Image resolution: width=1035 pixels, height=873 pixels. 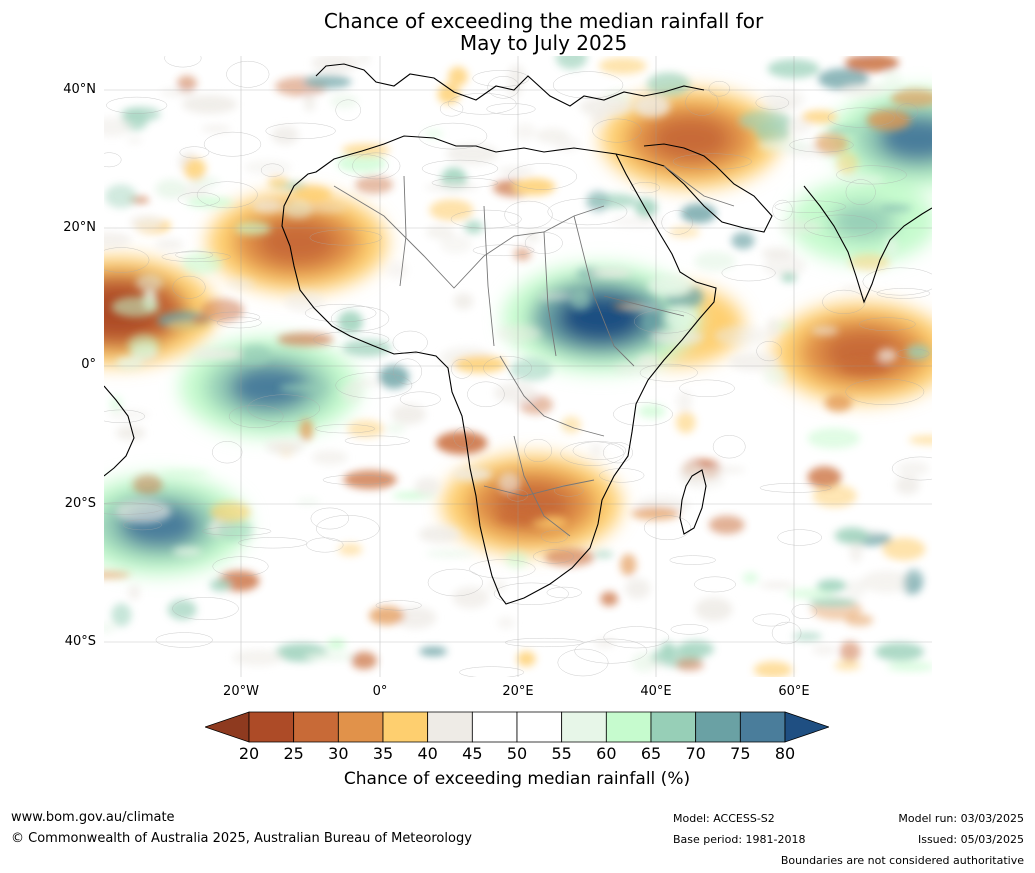 I want to click on colorbar-tick-label: 45, so click(x=472, y=753).